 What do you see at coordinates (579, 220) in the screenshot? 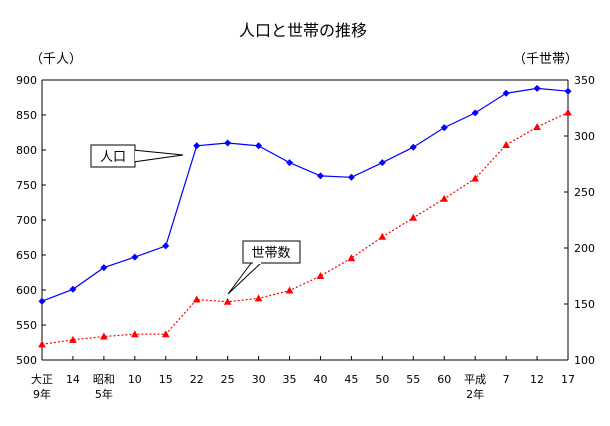
I see `right-axis-ticks: 100 150 200 250 300 350` at bounding box center [579, 220].